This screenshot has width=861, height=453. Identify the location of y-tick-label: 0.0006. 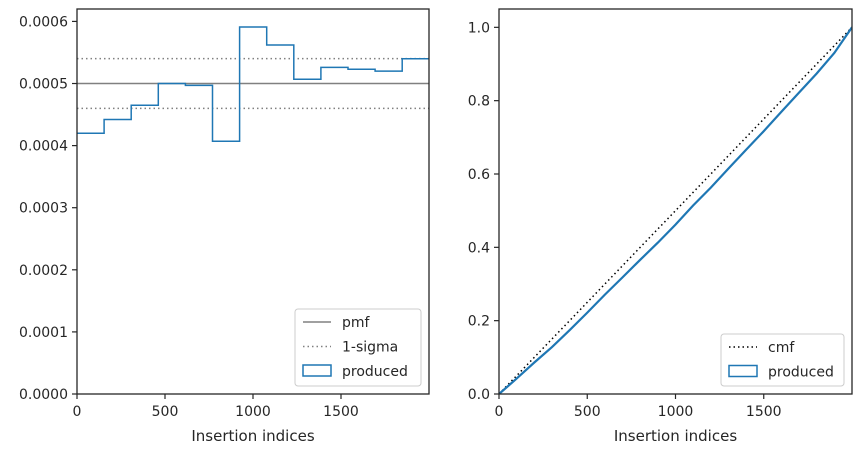
(43, 22).